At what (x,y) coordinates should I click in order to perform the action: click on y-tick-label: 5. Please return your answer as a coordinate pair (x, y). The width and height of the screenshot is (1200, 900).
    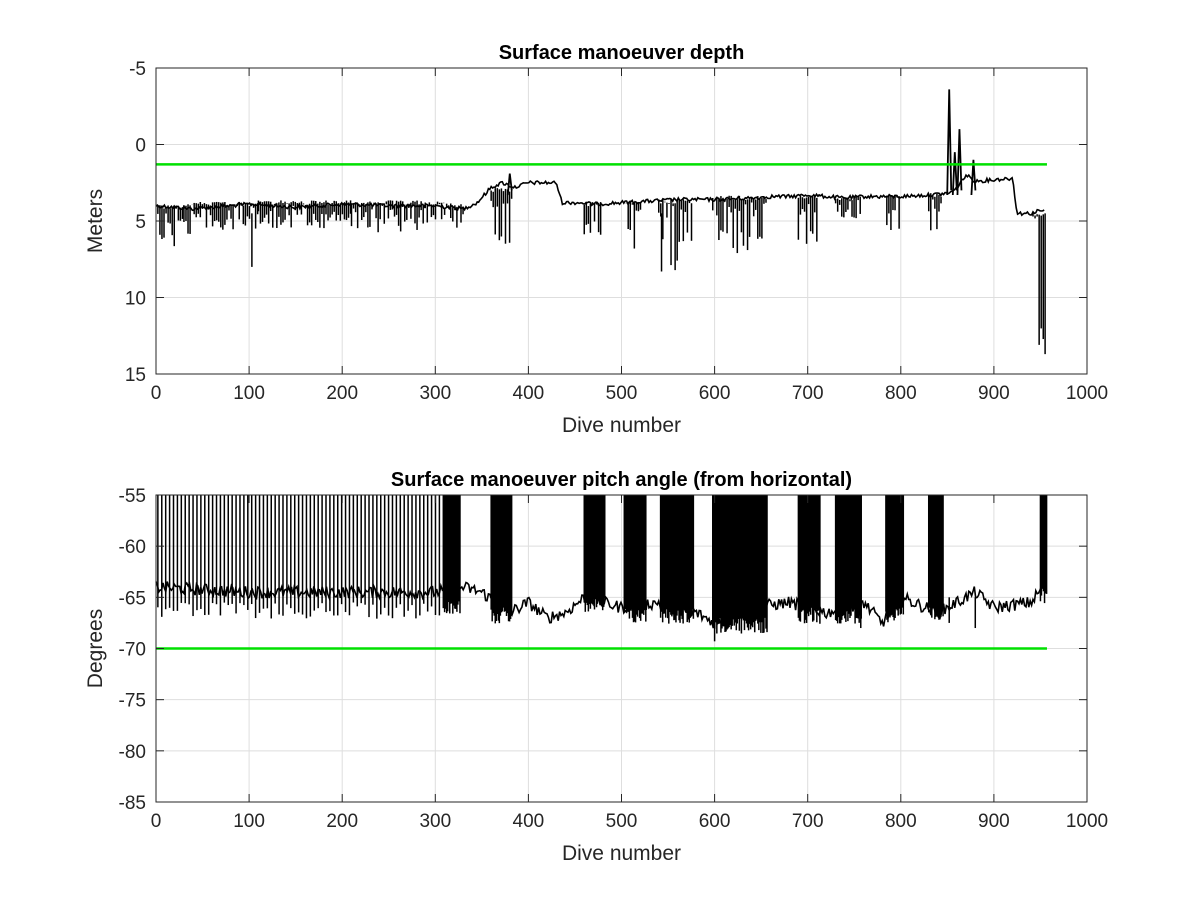
    Looking at the image, I should click on (140, 222).